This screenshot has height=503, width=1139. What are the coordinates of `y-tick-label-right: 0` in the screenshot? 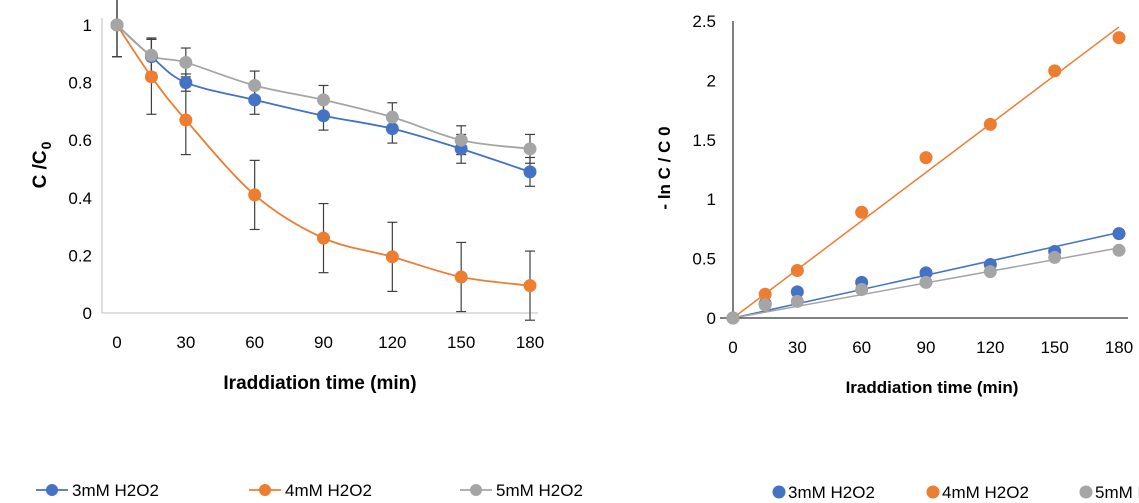 It's located at (711, 318).